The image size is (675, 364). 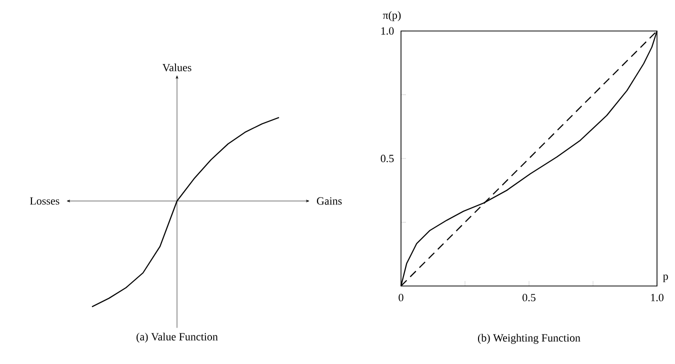 I want to click on x-axis-title: Gains, so click(x=329, y=201).